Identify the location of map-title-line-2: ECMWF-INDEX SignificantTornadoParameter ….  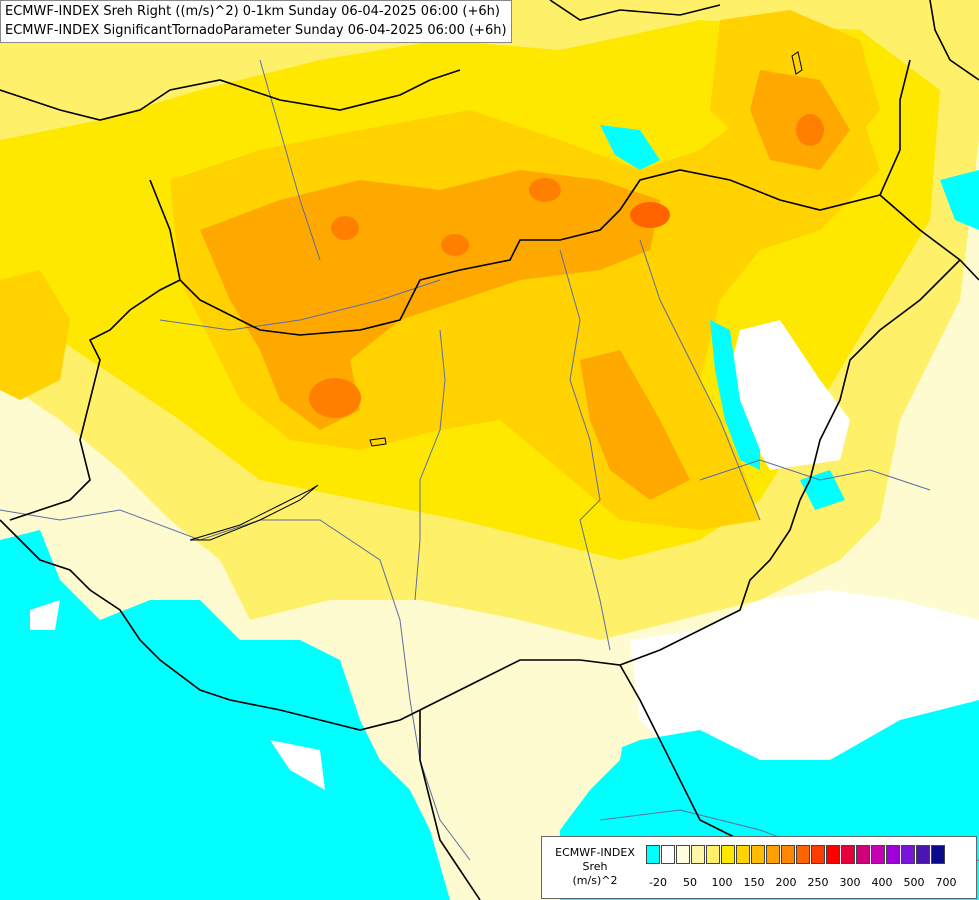
(256, 30).